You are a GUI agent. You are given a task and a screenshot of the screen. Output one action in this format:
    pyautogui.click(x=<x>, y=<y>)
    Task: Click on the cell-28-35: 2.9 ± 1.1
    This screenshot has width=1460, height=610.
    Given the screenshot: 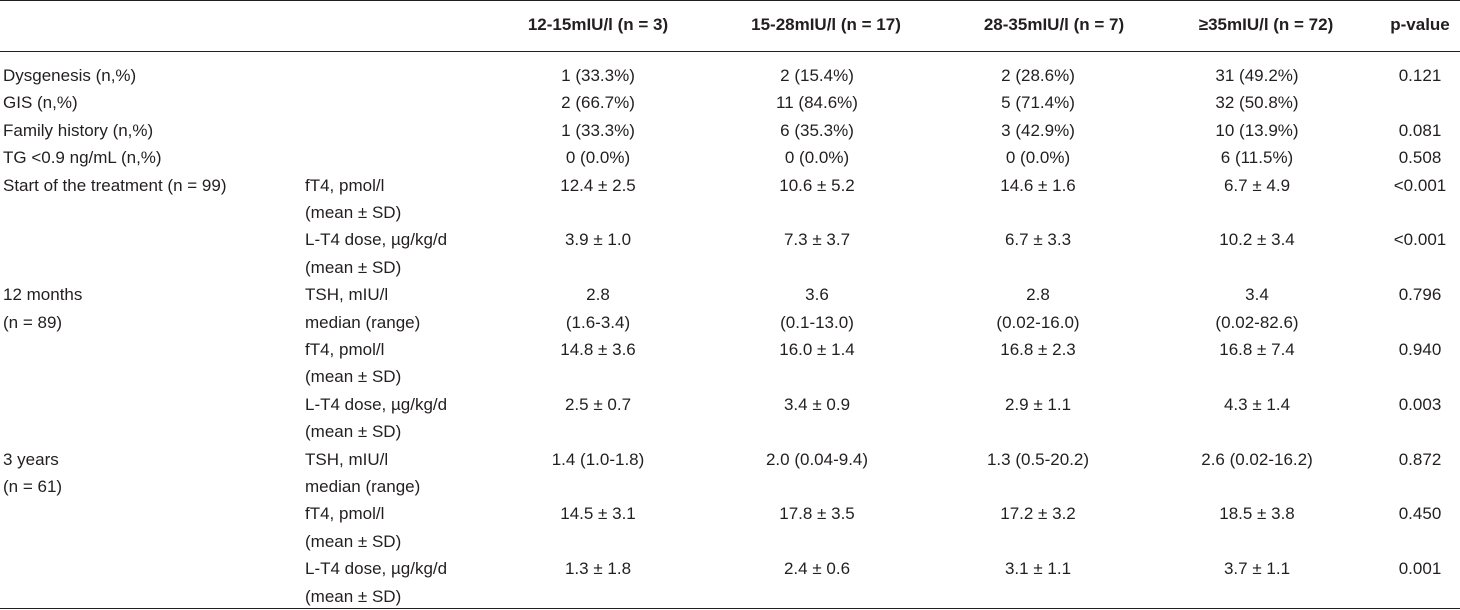 What is the action you would take?
    pyautogui.click(x=1038, y=404)
    